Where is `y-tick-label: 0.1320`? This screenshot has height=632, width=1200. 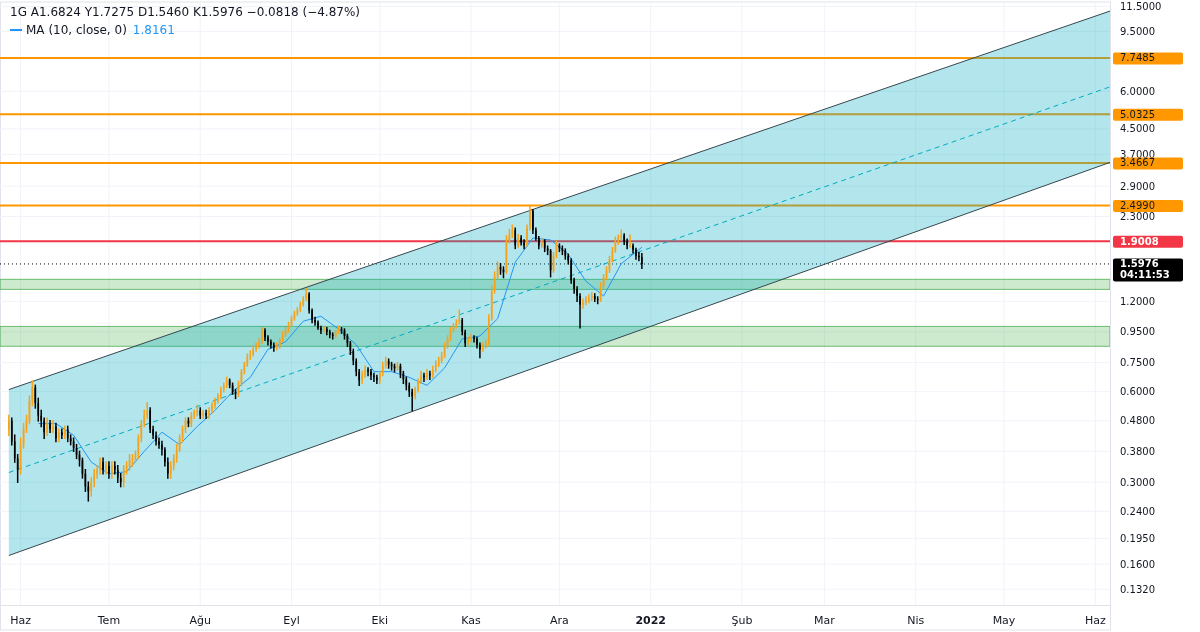 y-tick-label: 0.1320 is located at coordinates (1137, 589).